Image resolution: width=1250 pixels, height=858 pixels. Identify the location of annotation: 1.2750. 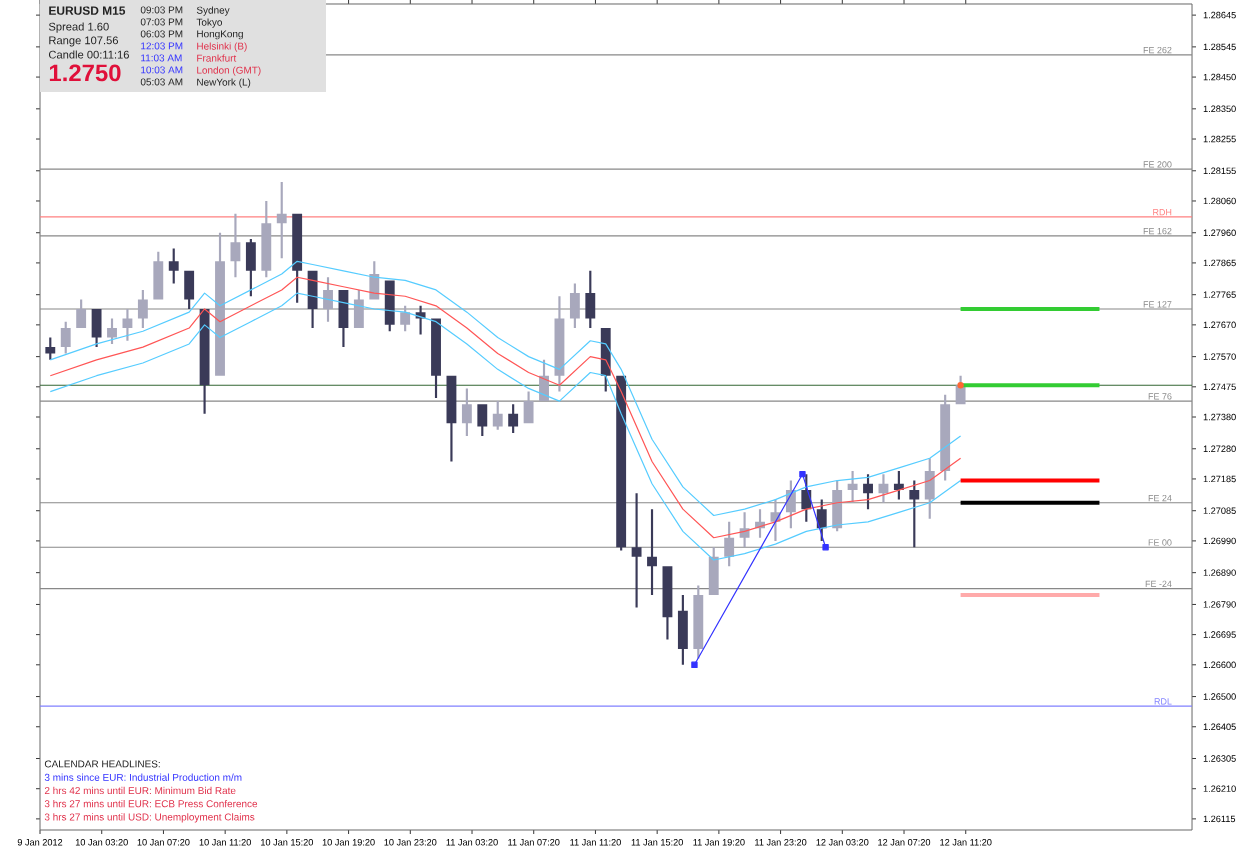
(85, 73).